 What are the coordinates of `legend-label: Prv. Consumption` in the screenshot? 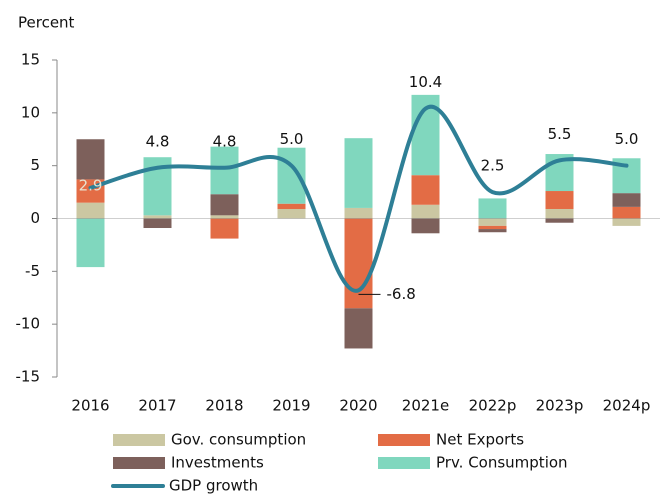 It's located at (502, 463).